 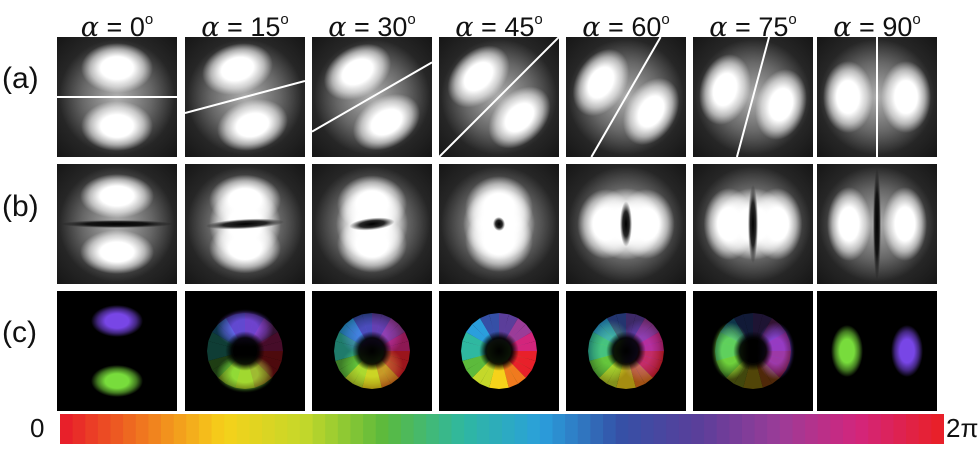 What do you see at coordinates (19, 332) in the screenshot?
I see `row-label-c: (c)` at bounding box center [19, 332].